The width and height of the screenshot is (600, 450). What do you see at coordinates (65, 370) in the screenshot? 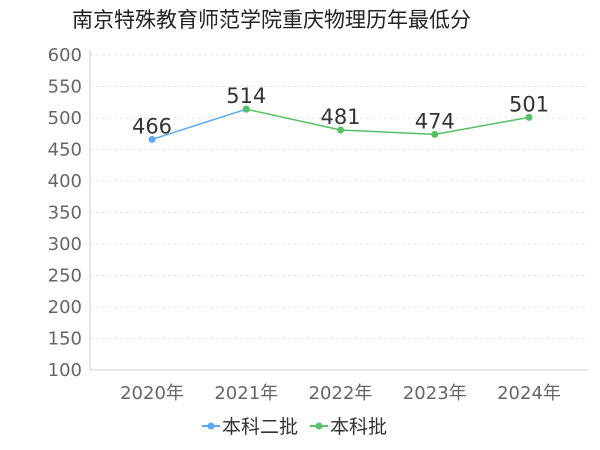
I see `y-tick-label: 100` at bounding box center [65, 370].